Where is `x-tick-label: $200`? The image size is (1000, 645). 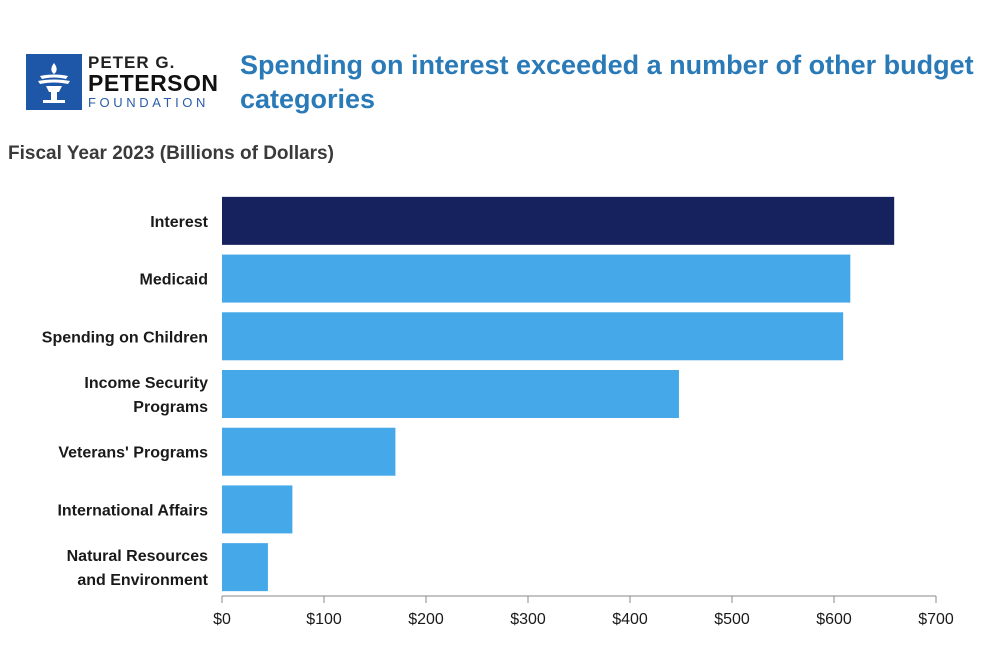
x-tick-label: $200 is located at coordinates (426, 619).